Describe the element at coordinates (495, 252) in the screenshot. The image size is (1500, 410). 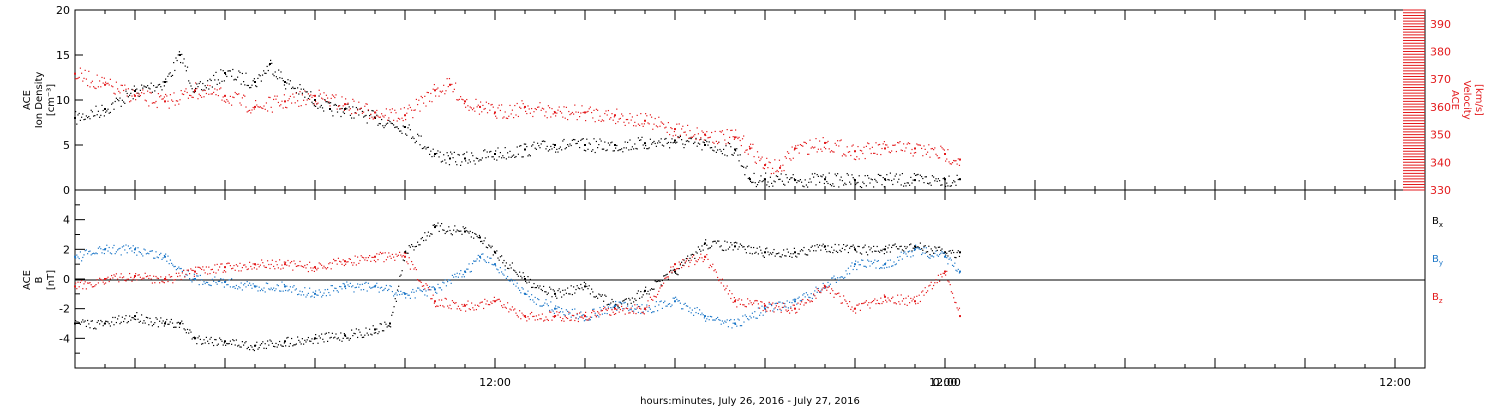
I see `bx-point` at that location.